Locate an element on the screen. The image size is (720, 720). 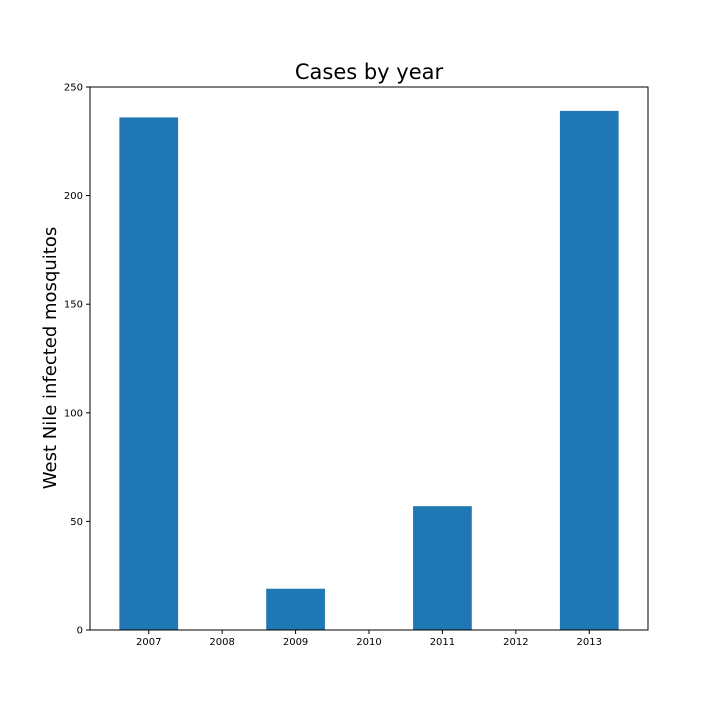
x-tick-label-2013: 2013 is located at coordinates (589, 642).